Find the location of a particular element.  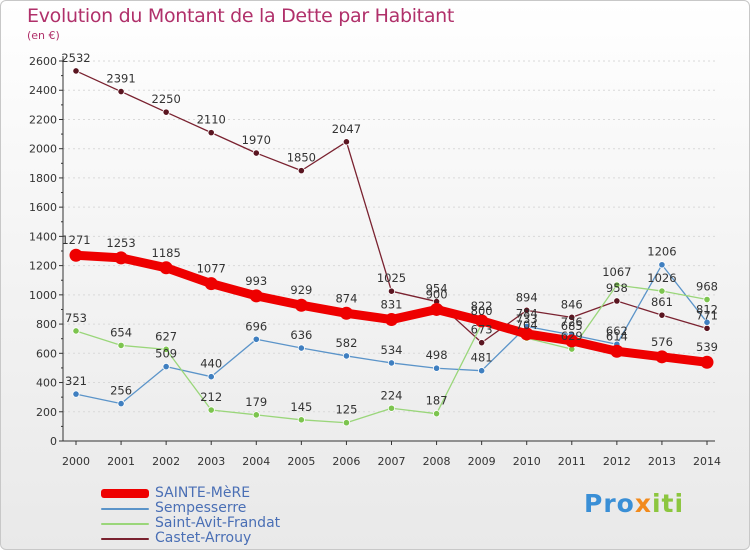

y-tick-label: 2200 is located at coordinates (43, 119).